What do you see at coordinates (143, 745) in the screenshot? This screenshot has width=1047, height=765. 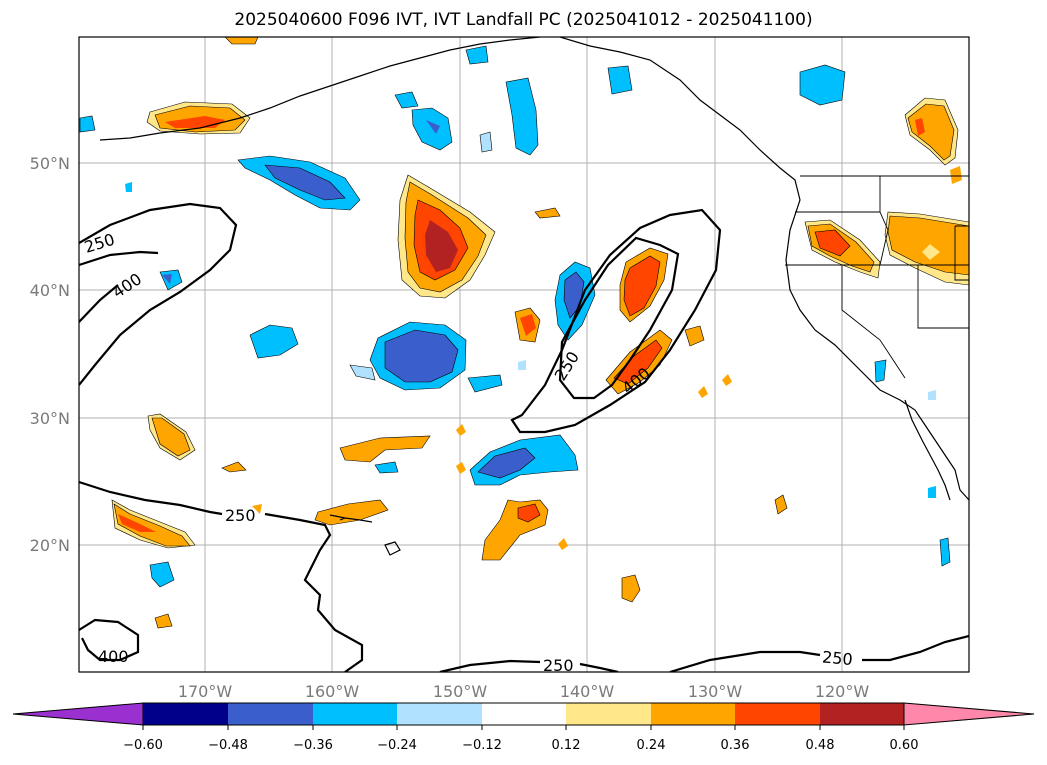 I see `colorbar-tick-label: −0.60` at bounding box center [143, 745].